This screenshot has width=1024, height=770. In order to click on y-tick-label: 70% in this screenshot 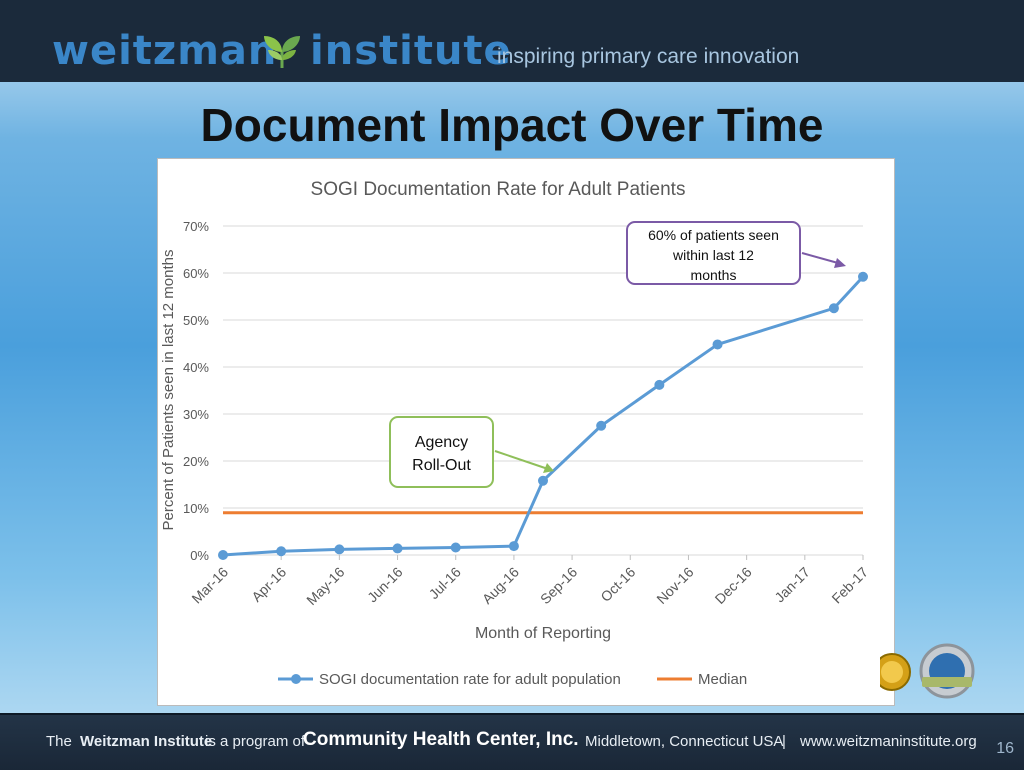, I will do `click(196, 226)`.